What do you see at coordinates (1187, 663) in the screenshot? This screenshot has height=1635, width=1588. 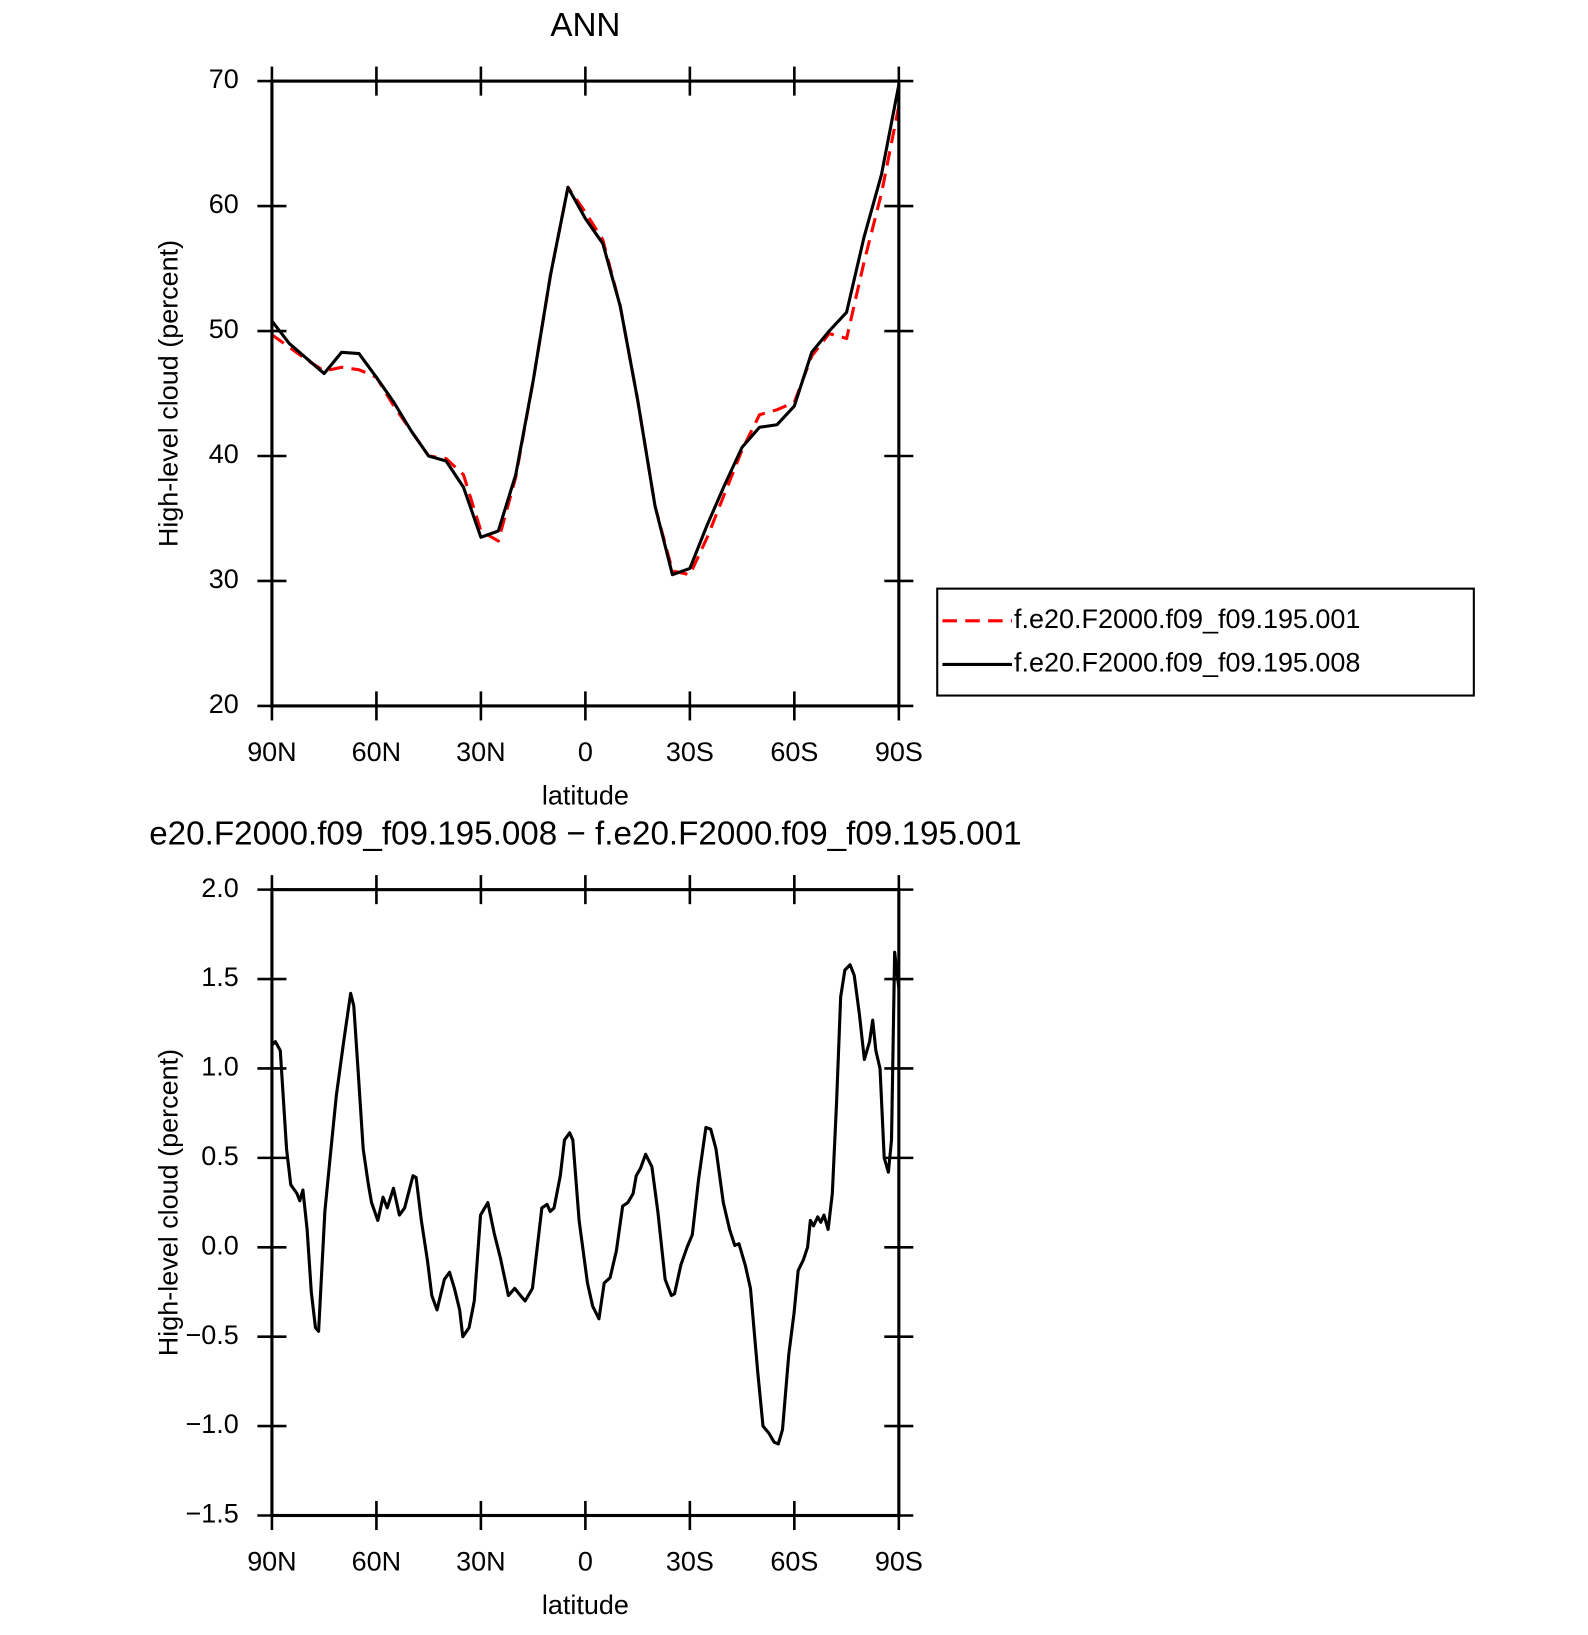 I see `legend-label: f.e20.F2000.f09_f09.195.008` at bounding box center [1187, 663].